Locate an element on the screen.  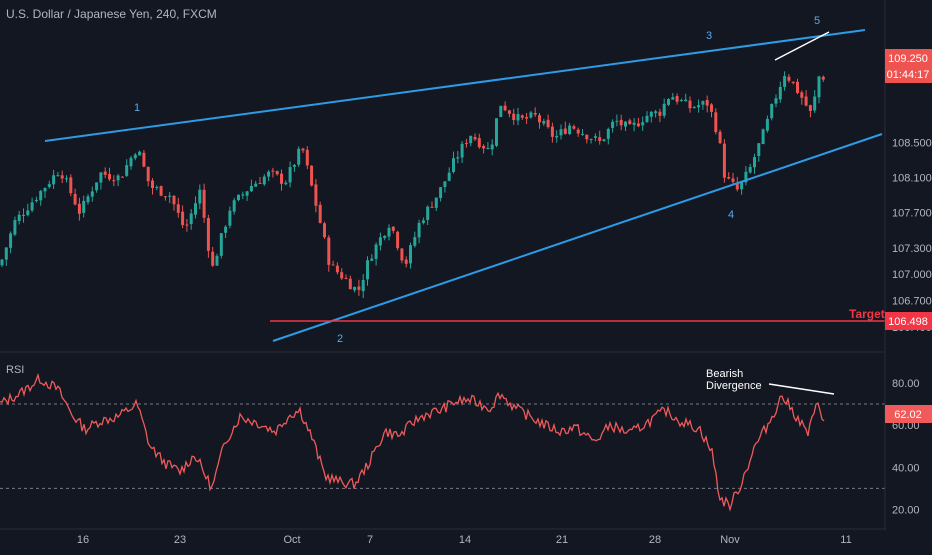
time-axis-tick: Oct is located at coordinates (291, 540).